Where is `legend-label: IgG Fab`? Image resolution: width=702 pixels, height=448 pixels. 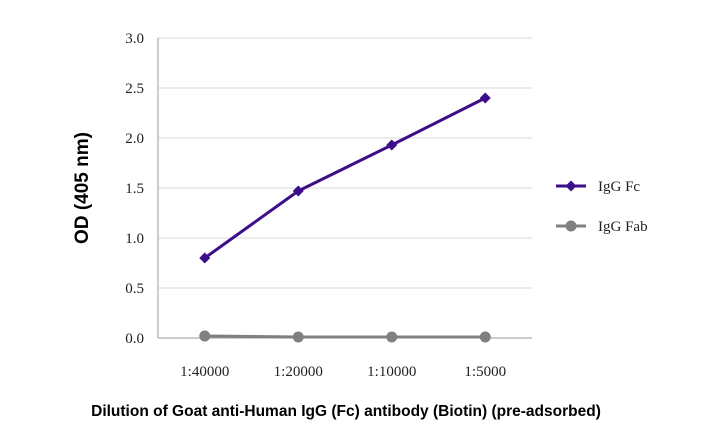 legend-label: IgG Fab is located at coordinates (623, 227).